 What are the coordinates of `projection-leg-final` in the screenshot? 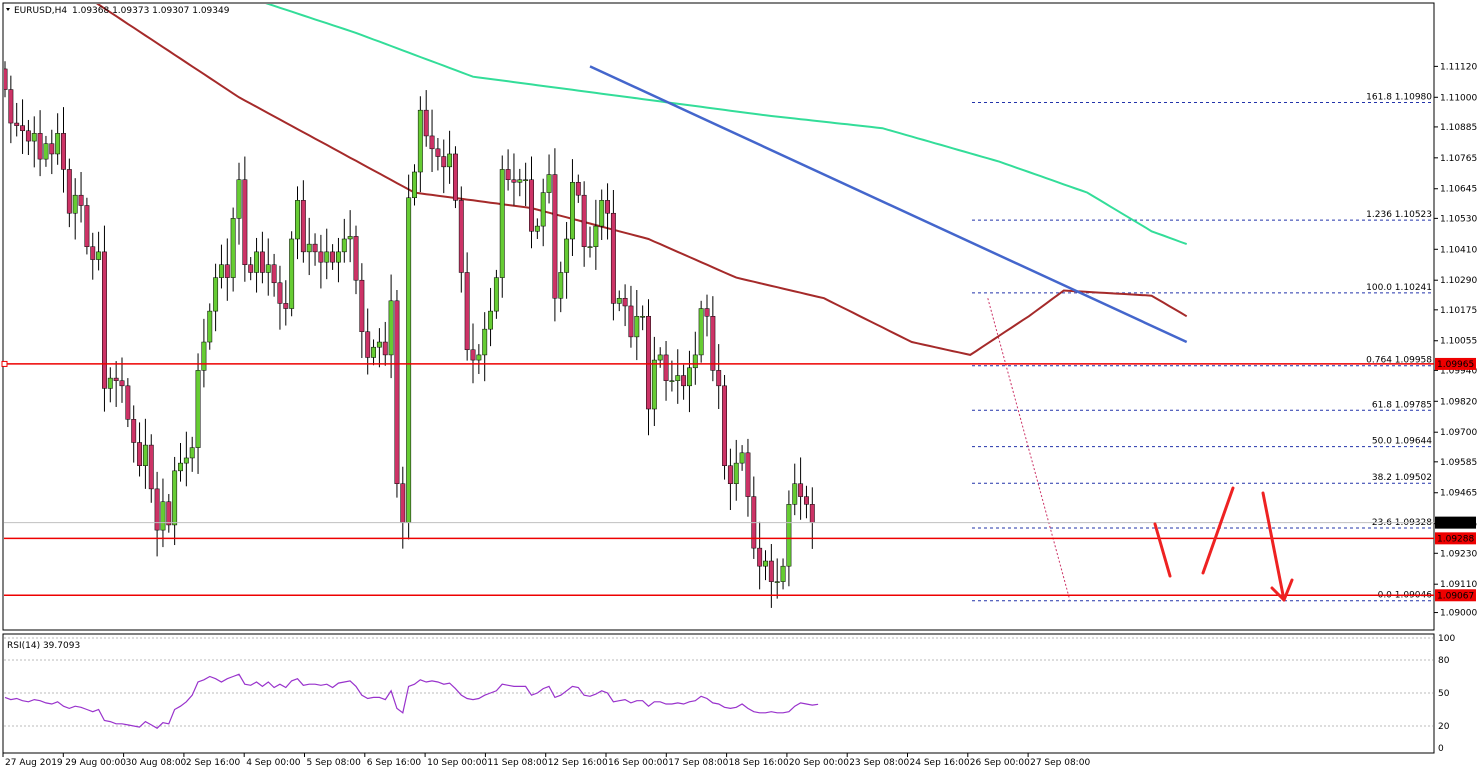 It's located at (1273, 546).